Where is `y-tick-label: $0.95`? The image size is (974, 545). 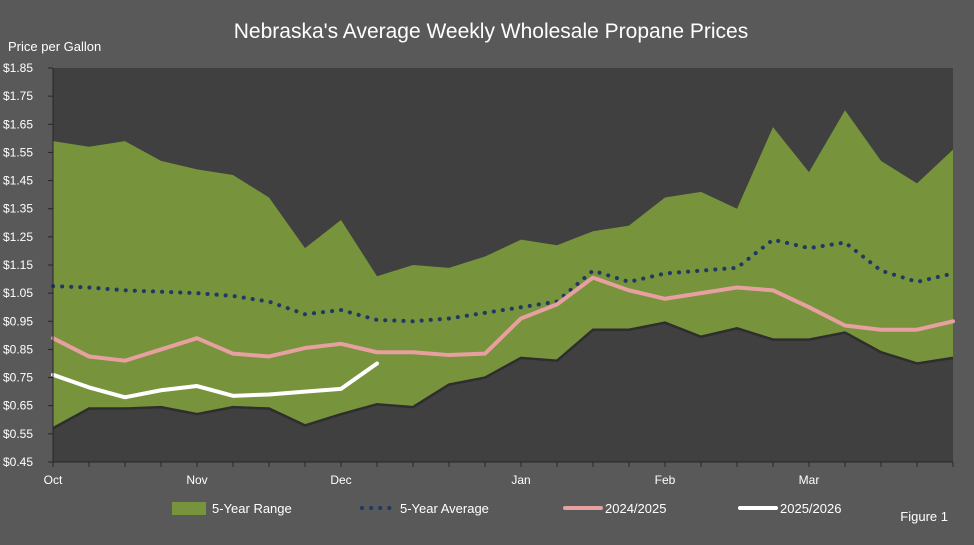 y-tick-label: $0.95 is located at coordinates (18, 321).